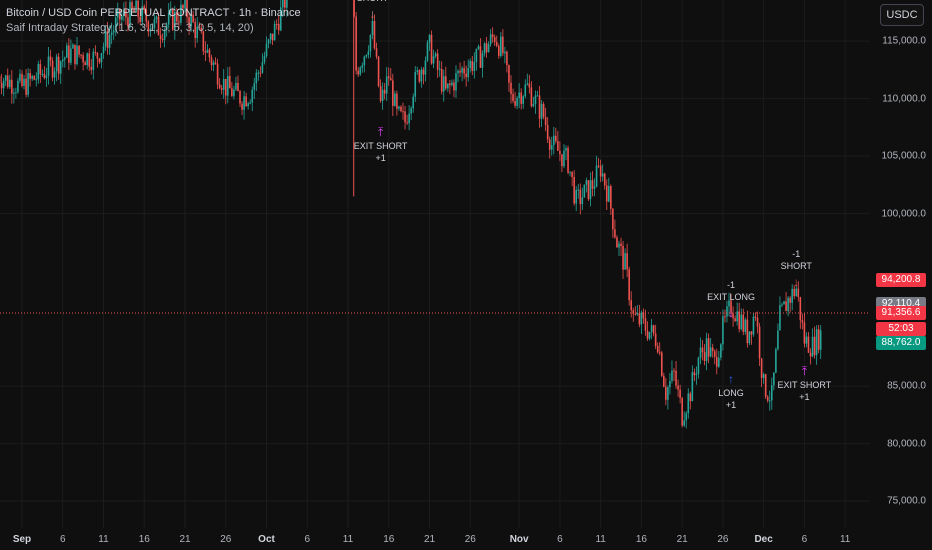 This screenshot has height=550, width=932. I want to click on price-tick-label: 80,000.0, so click(906, 444).